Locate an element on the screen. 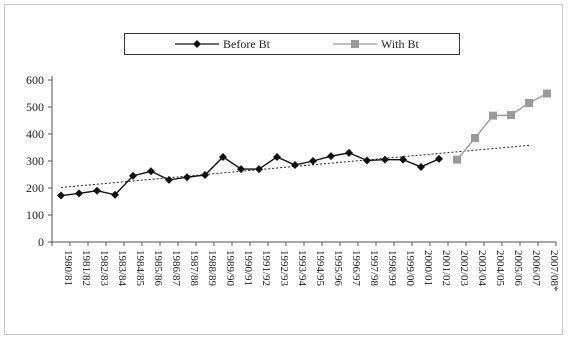 The height and width of the screenshot is (340, 568). x-tick-label: 1992/93 is located at coordinates (284, 268).